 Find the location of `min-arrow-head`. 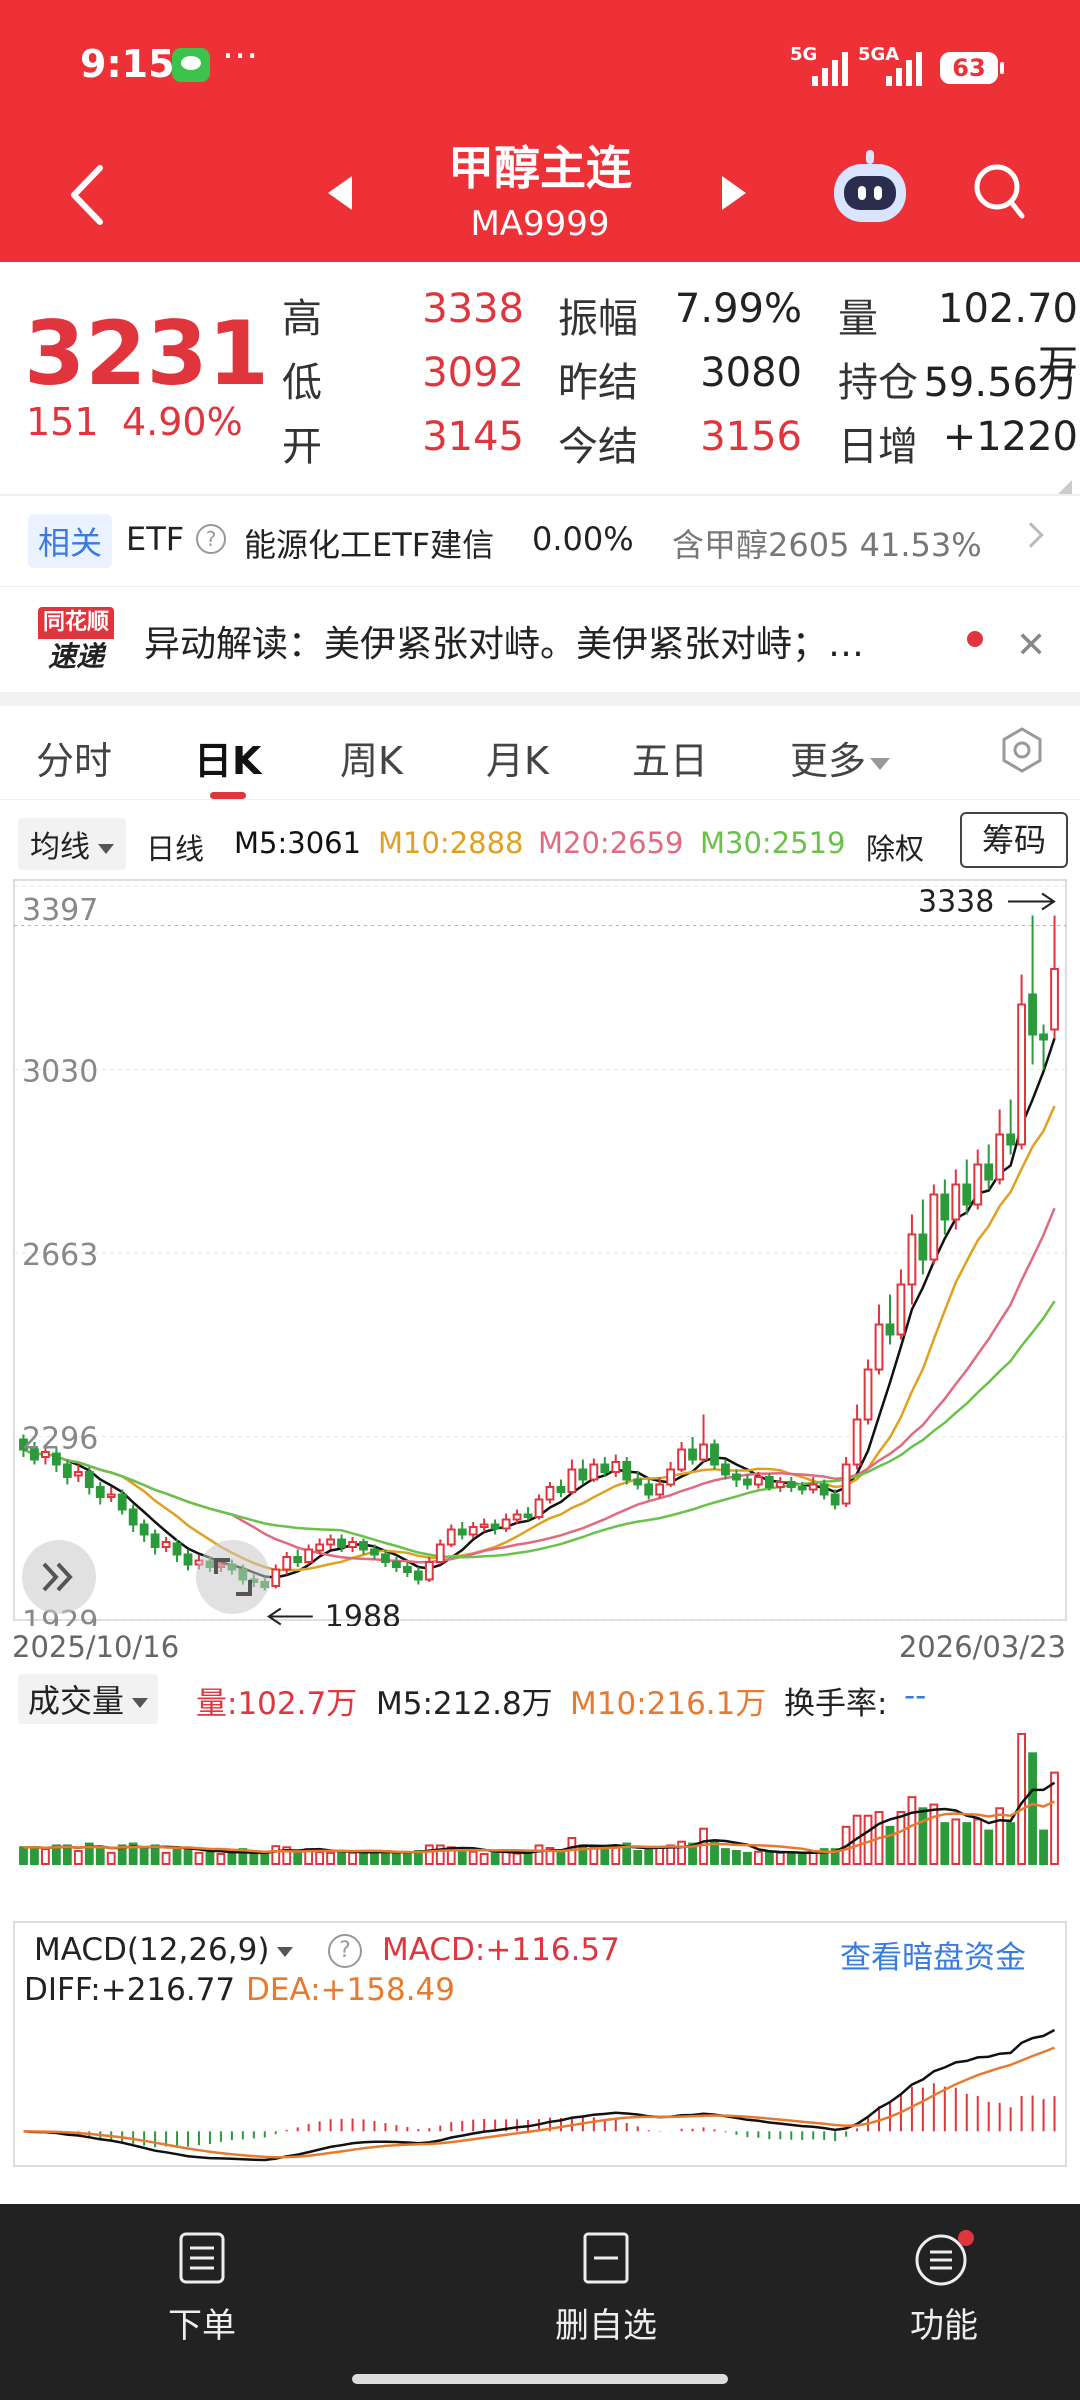

min-arrow-head is located at coordinates (274, 1616).